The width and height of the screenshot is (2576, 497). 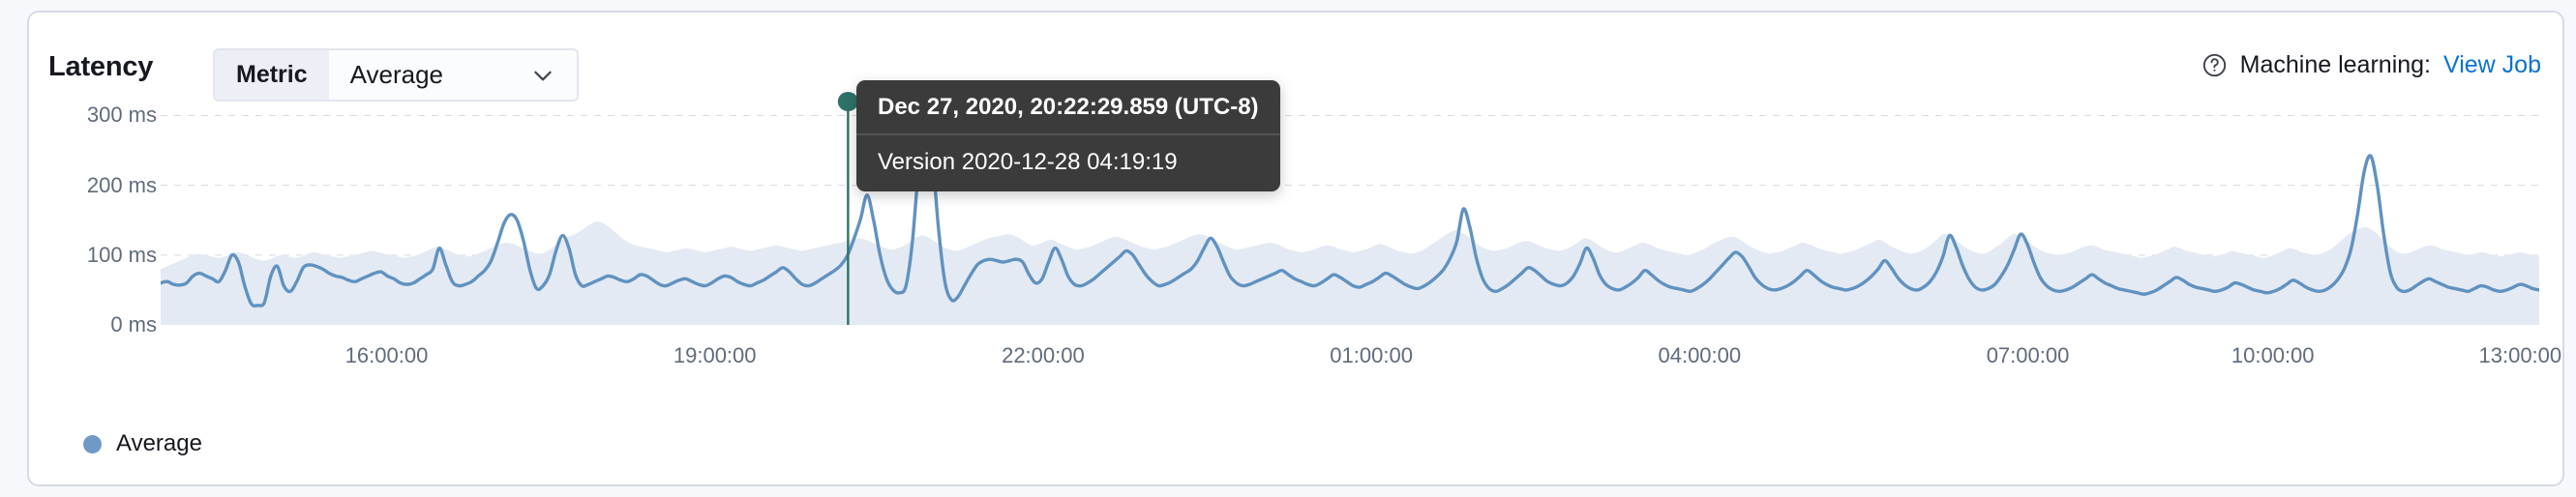 I want to click on tooltip-body: Version 2020-12-28 04:19:19, so click(x=1028, y=162).